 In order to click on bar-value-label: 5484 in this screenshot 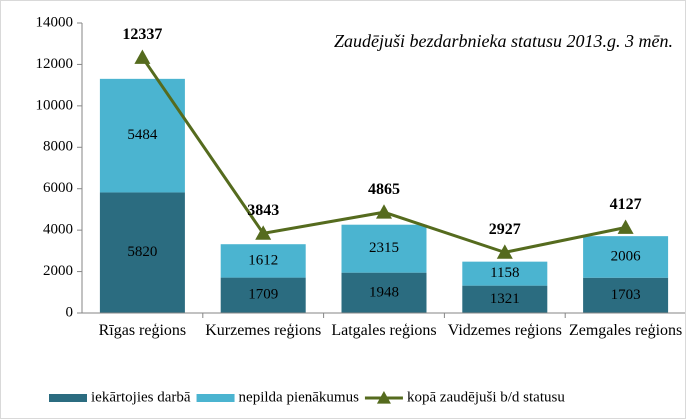, I will do `click(142, 135)`.